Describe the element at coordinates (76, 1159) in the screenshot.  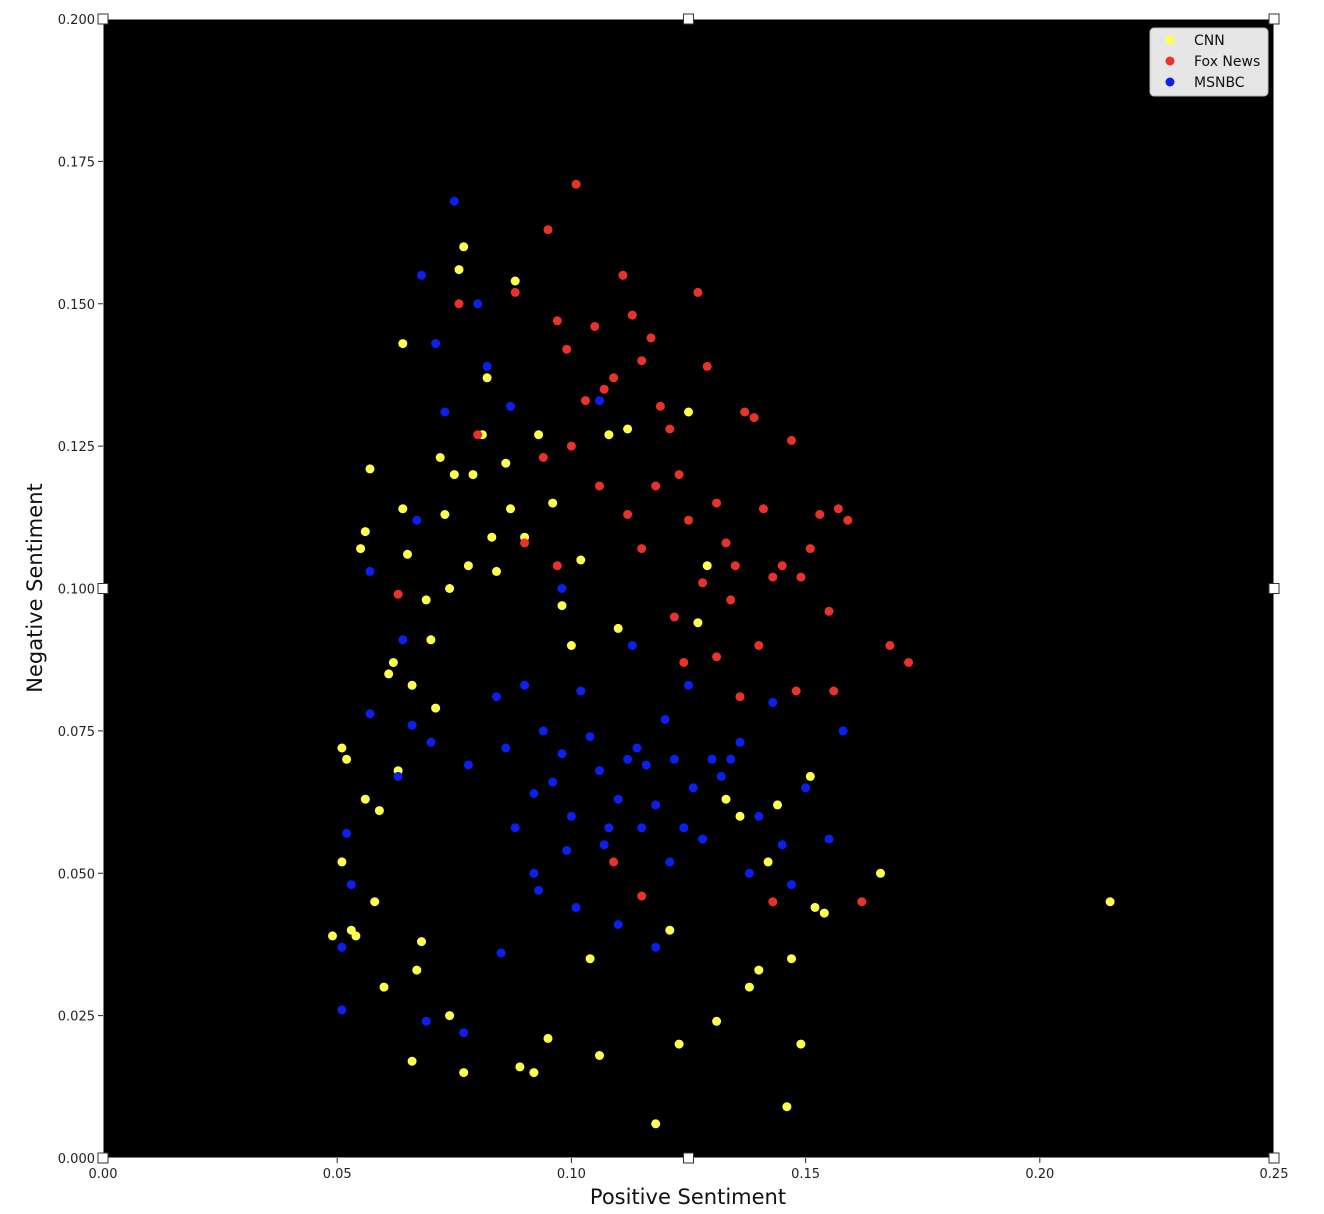
I see `y-tick-label: 0.000` at that location.